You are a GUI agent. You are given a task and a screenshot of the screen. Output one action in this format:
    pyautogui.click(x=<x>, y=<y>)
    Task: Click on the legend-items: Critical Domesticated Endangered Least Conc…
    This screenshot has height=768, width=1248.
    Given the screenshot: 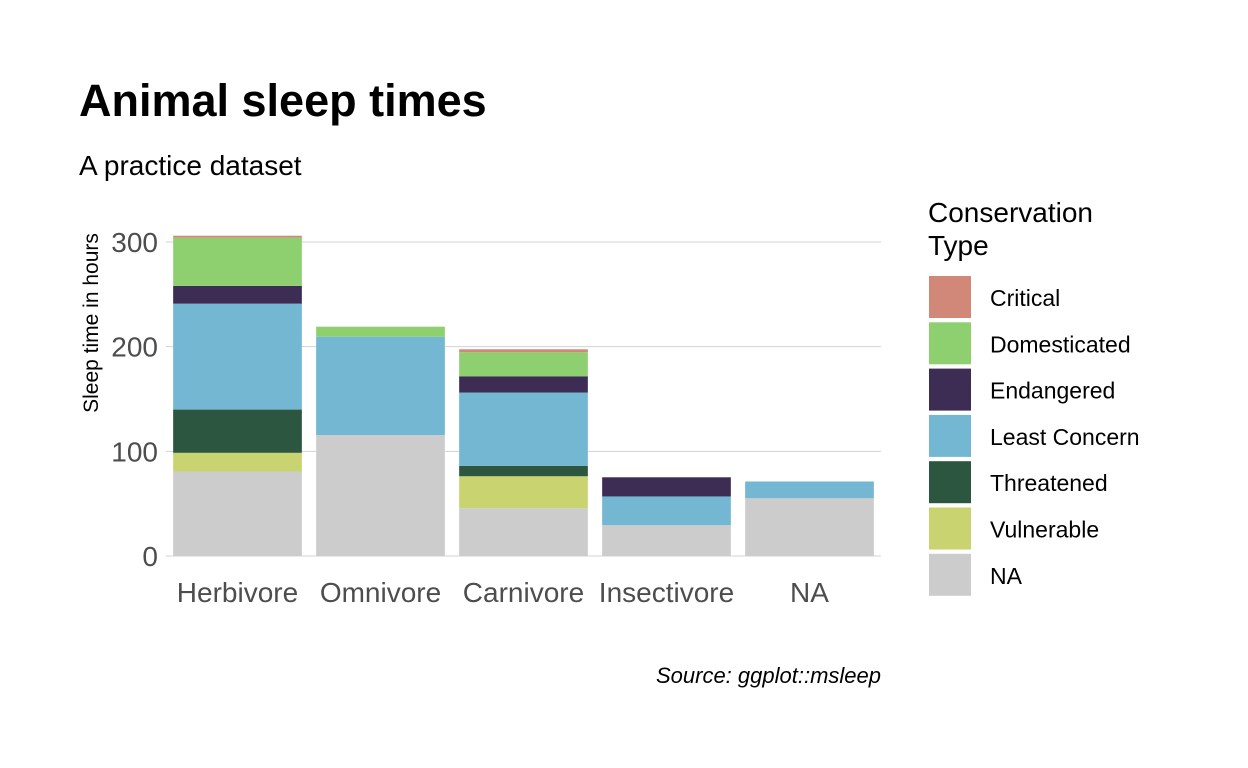 What is the action you would take?
    pyautogui.click(x=1034, y=436)
    